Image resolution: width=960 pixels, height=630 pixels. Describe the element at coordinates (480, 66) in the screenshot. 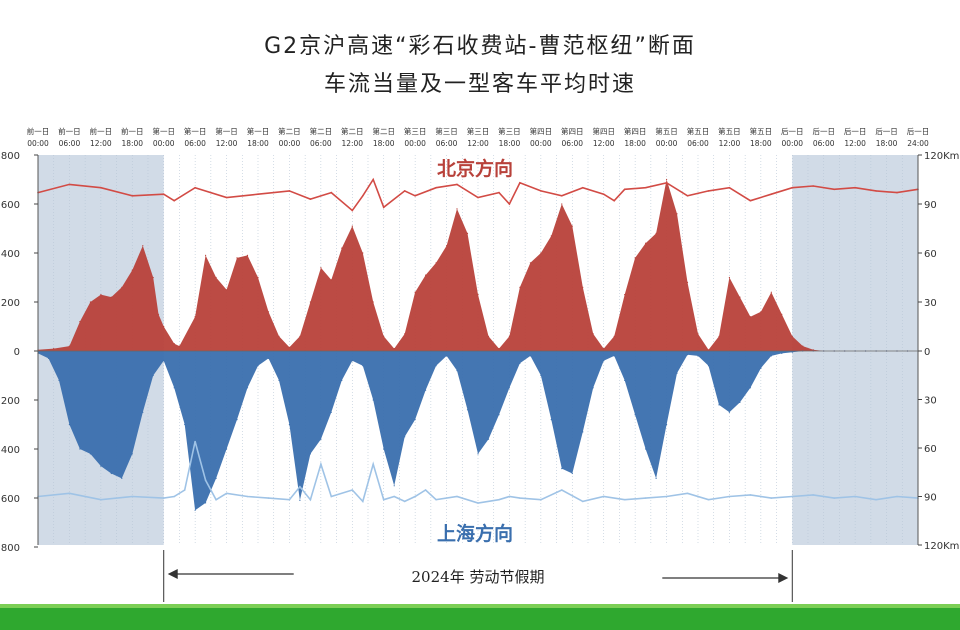

I see `chart-title: G2京沪高速“彩石收费站-曹范枢纽”断面 车流当量及一型客车平均时速` at that location.